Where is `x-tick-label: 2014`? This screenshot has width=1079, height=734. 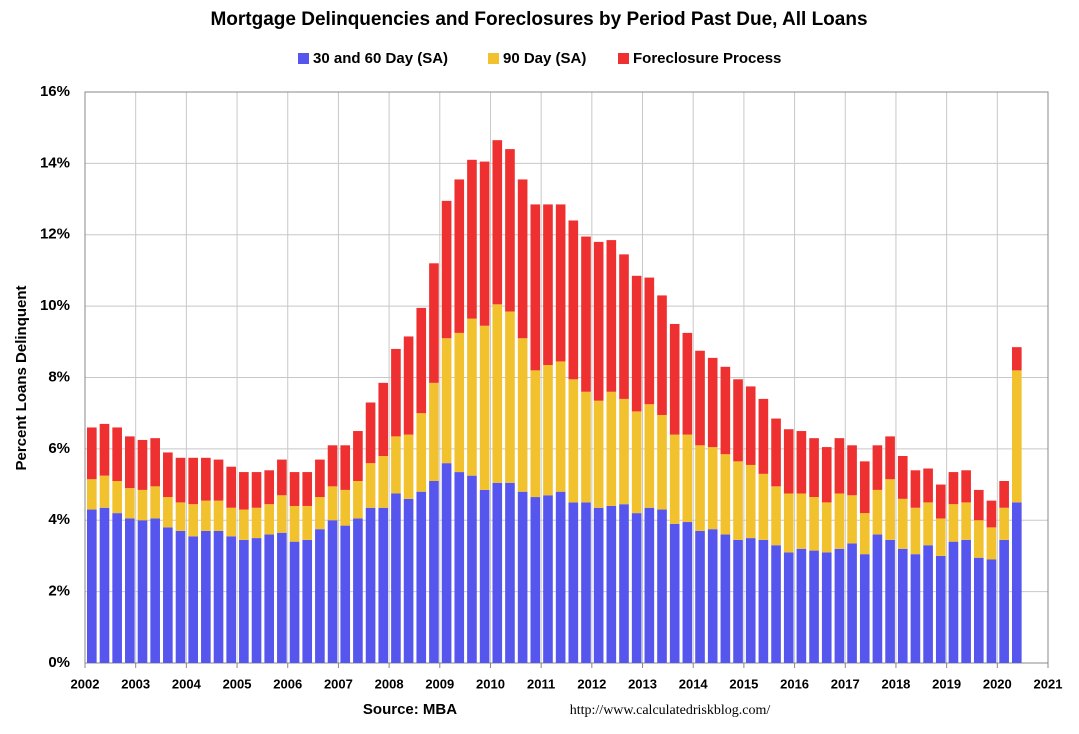 x-tick-label: 2014 is located at coordinates (694, 683).